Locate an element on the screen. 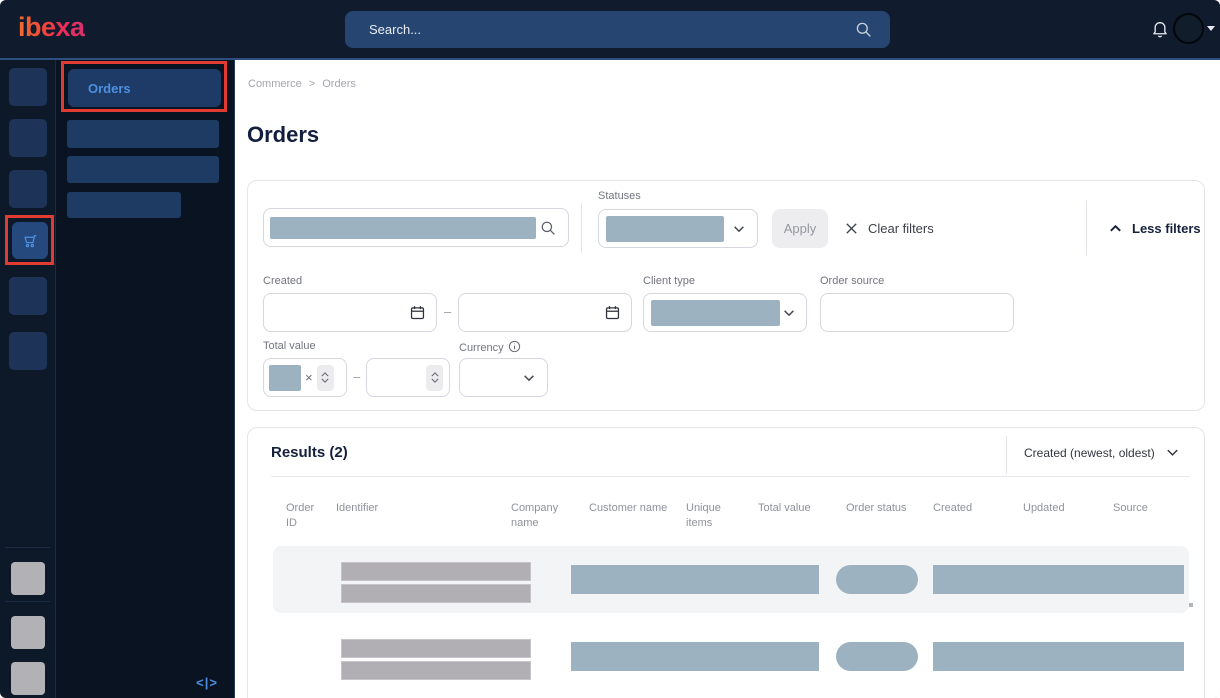 The width and height of the screenshot is (1220, 698). nav-item-orders: Orders is located at coordinates (144, 88).